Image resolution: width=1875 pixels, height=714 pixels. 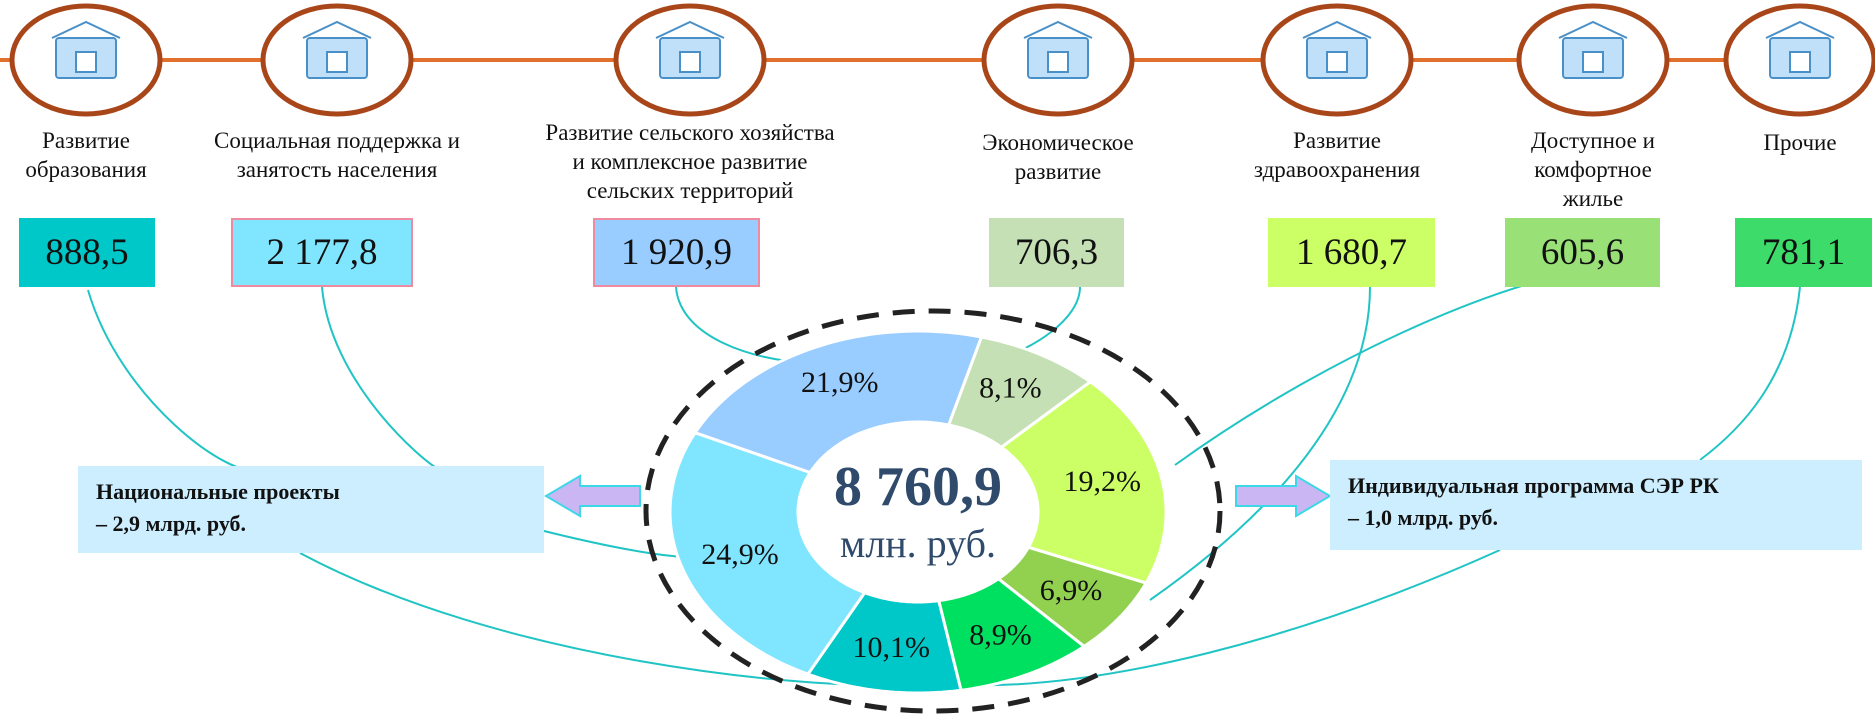 I want to click on percent-label: 19,2%, so click(x=1103, y=481).